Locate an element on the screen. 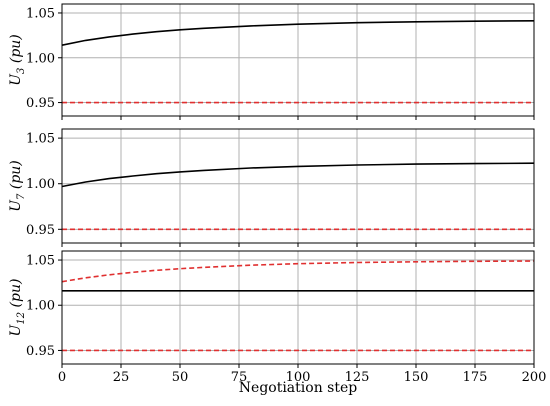 This screenshot has width=550, height=406. dashed-limit-line-panel3 is located at coordinates (298, 271).